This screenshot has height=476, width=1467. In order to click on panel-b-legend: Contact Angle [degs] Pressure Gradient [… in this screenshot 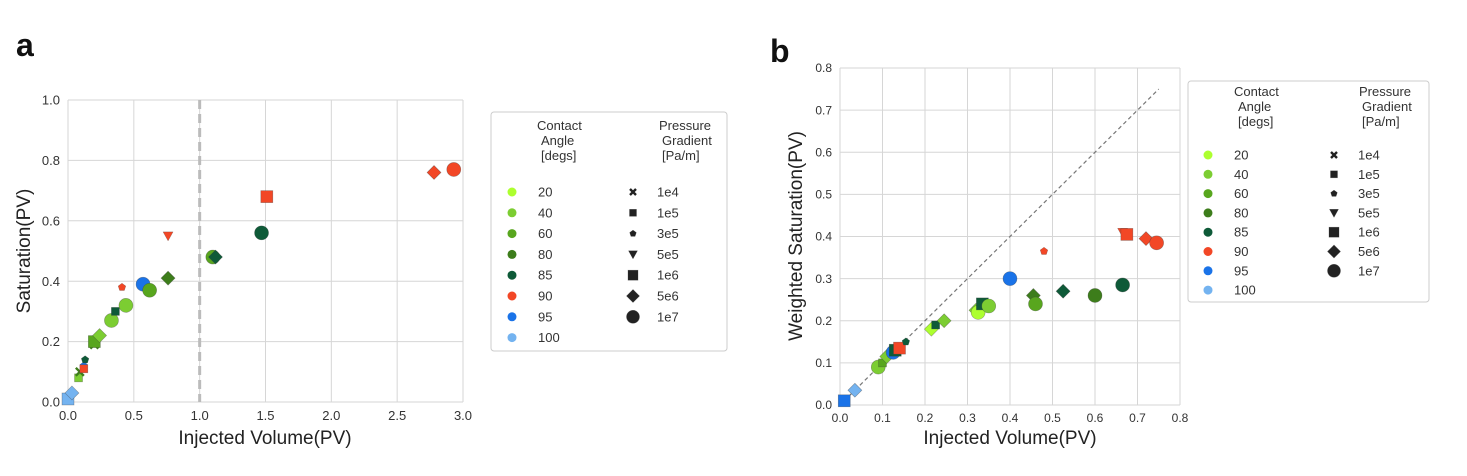, I will do `click(1308, 191)`.